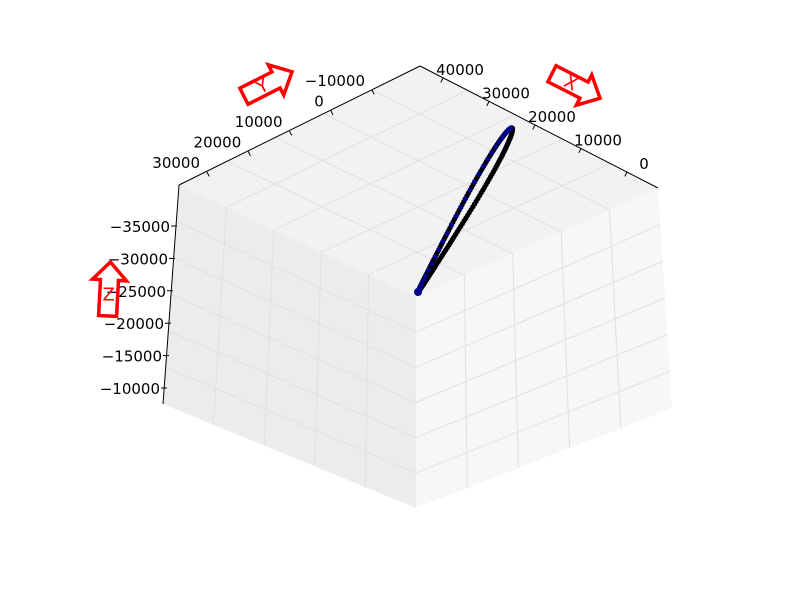 The image size is (800, 600). I want to click on z-direction-arrow-shape, so click(109, 289).